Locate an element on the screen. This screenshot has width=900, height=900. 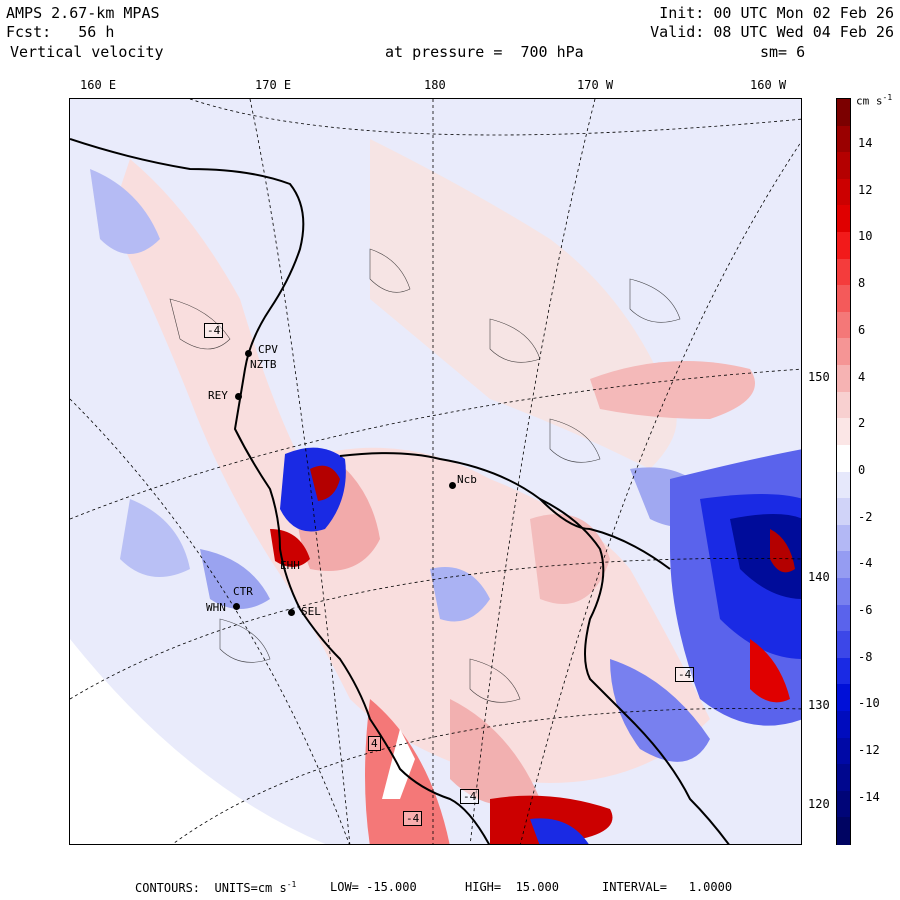
colorbar-tick-label: 2 is located at coordinates (862, 423).